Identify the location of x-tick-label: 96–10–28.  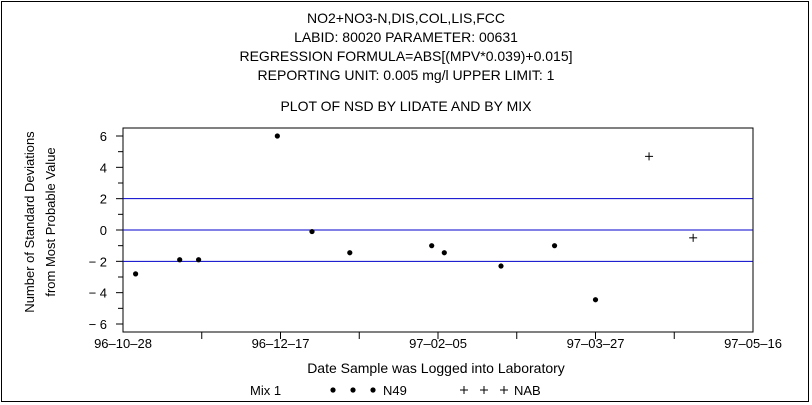
(123, 343).